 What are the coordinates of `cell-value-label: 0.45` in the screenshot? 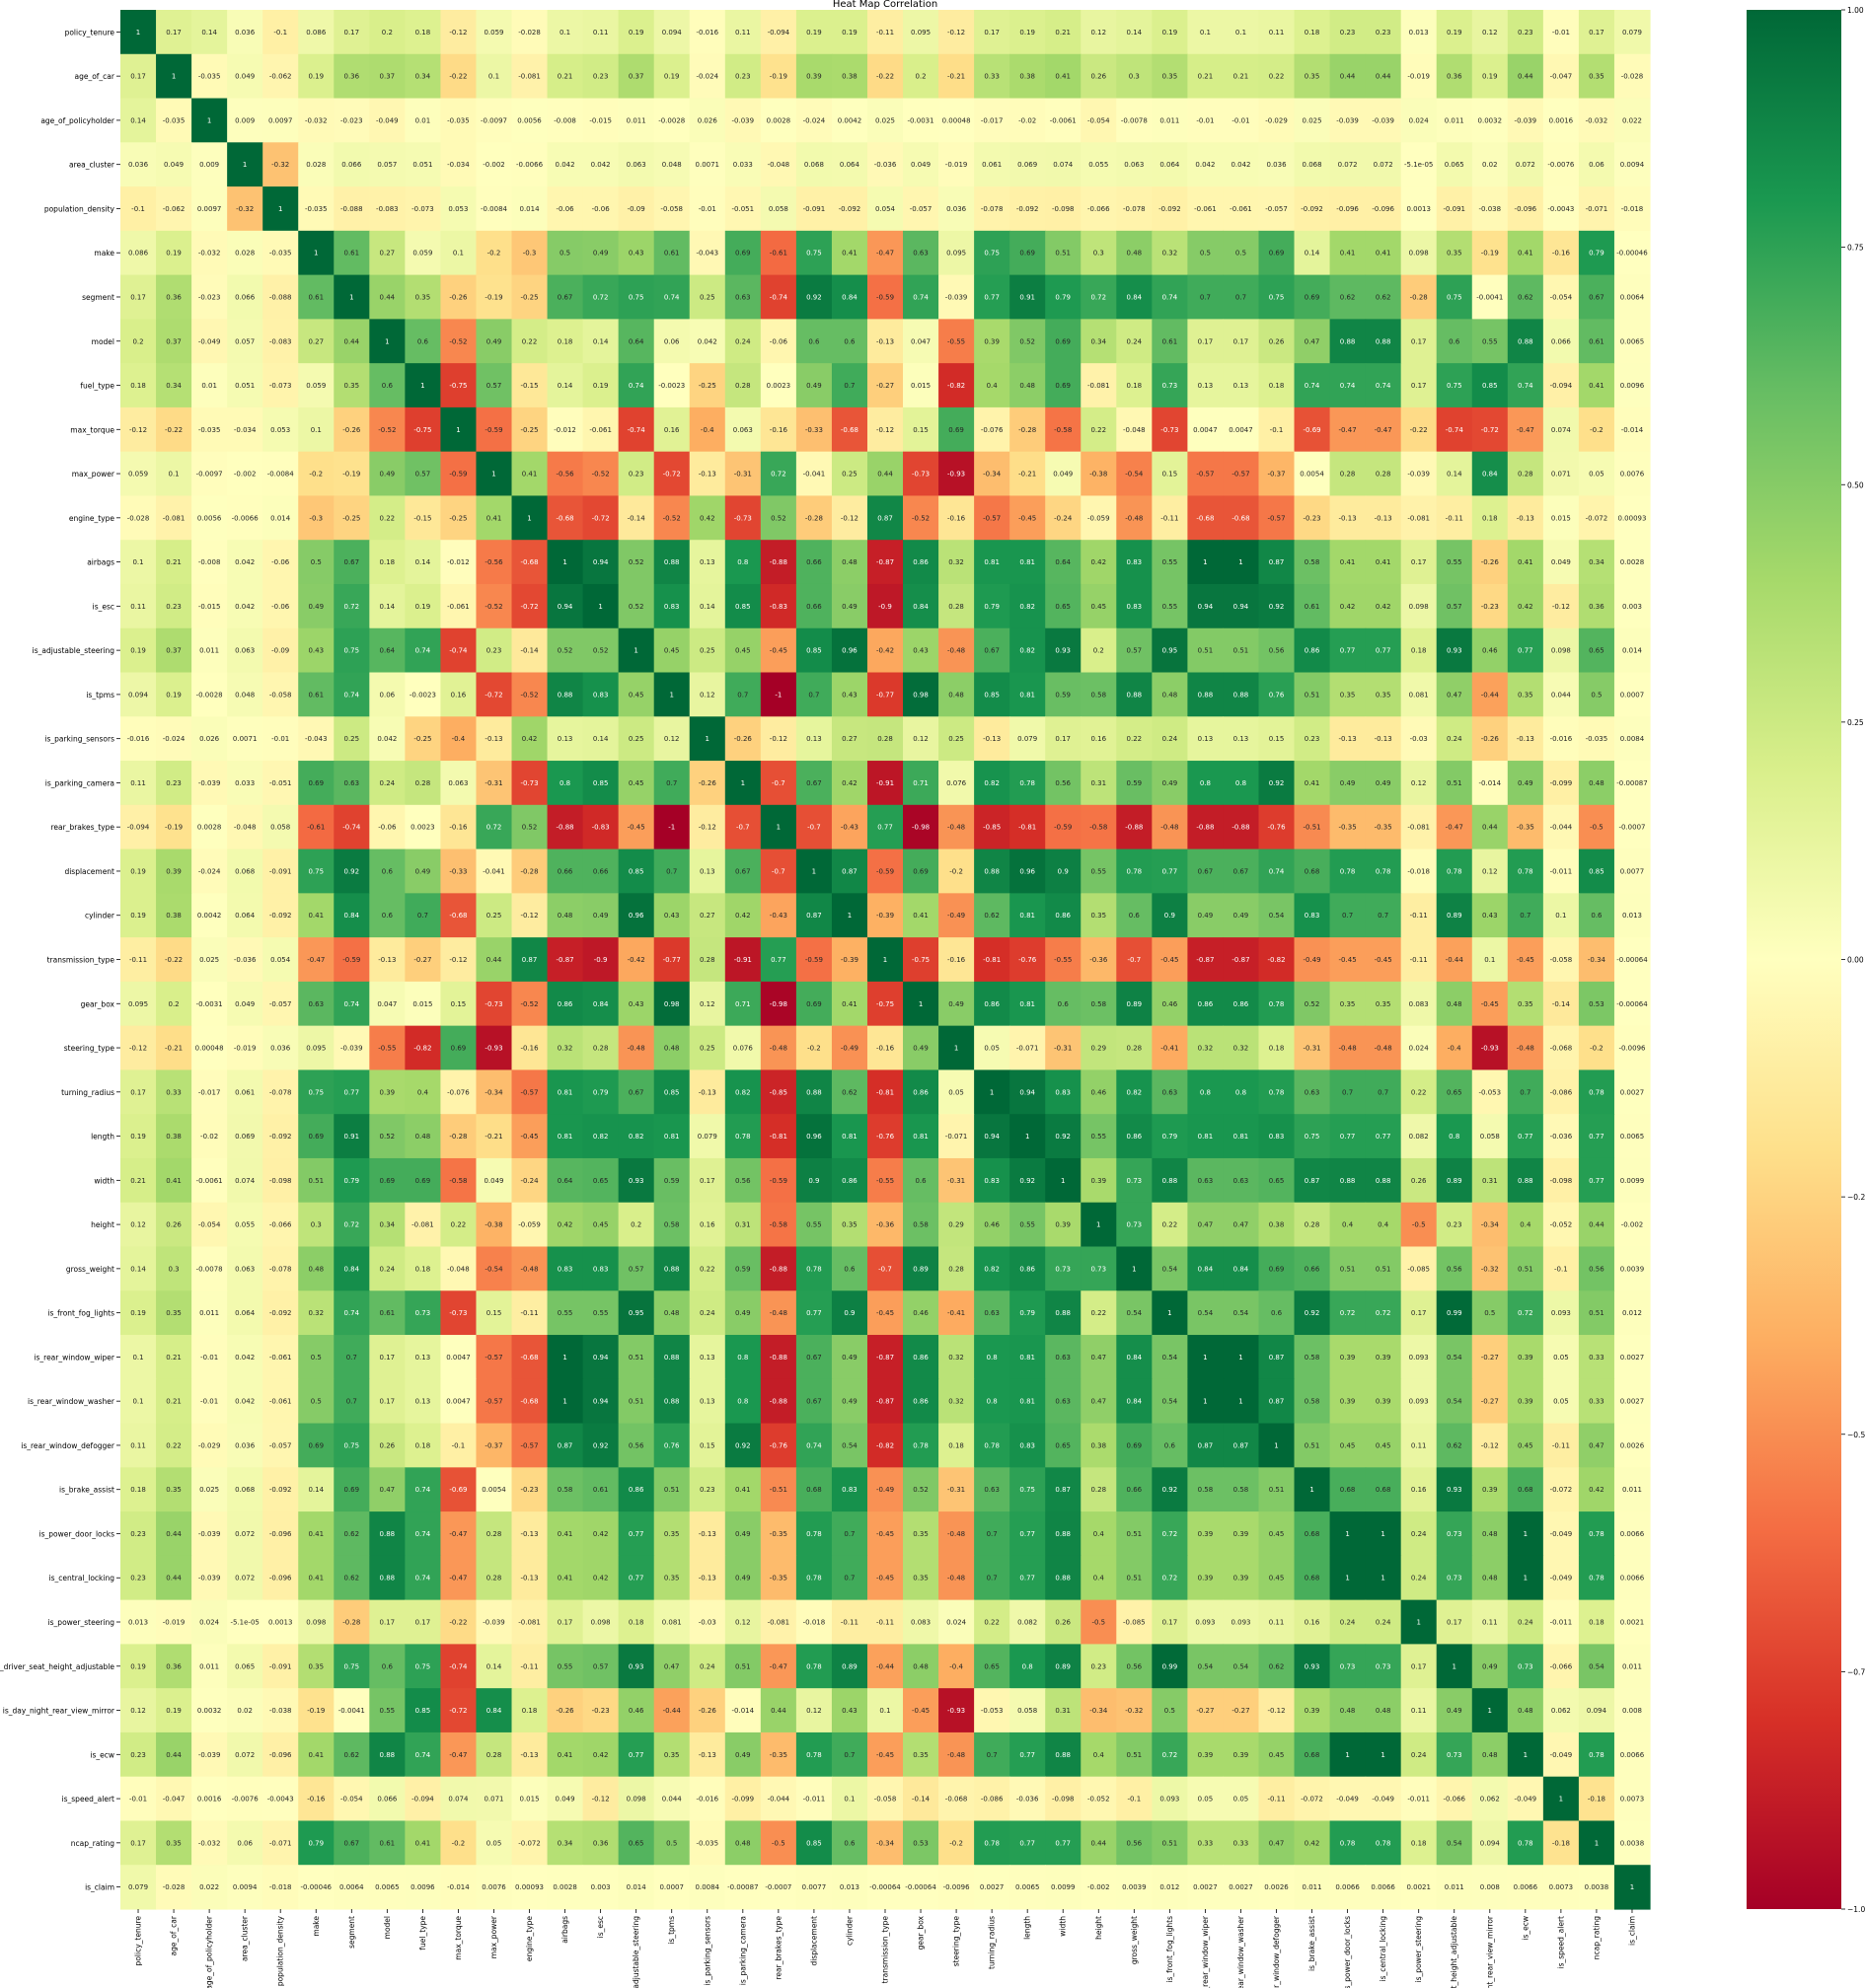 It's located at (1098, 607).